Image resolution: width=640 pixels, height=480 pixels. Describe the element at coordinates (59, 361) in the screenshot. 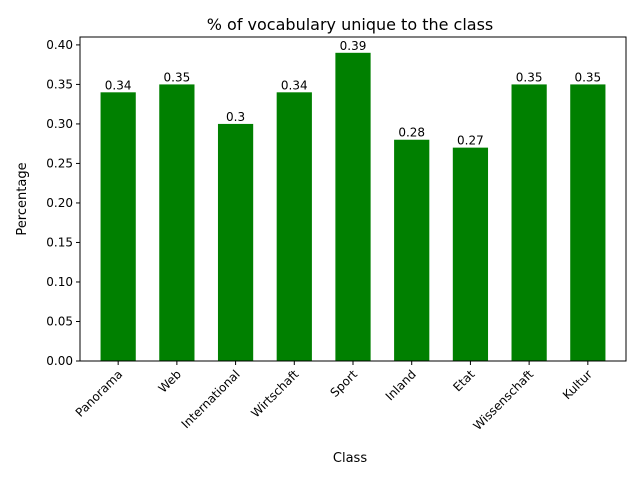

I see `y-tick-label: 0.00` at that location.